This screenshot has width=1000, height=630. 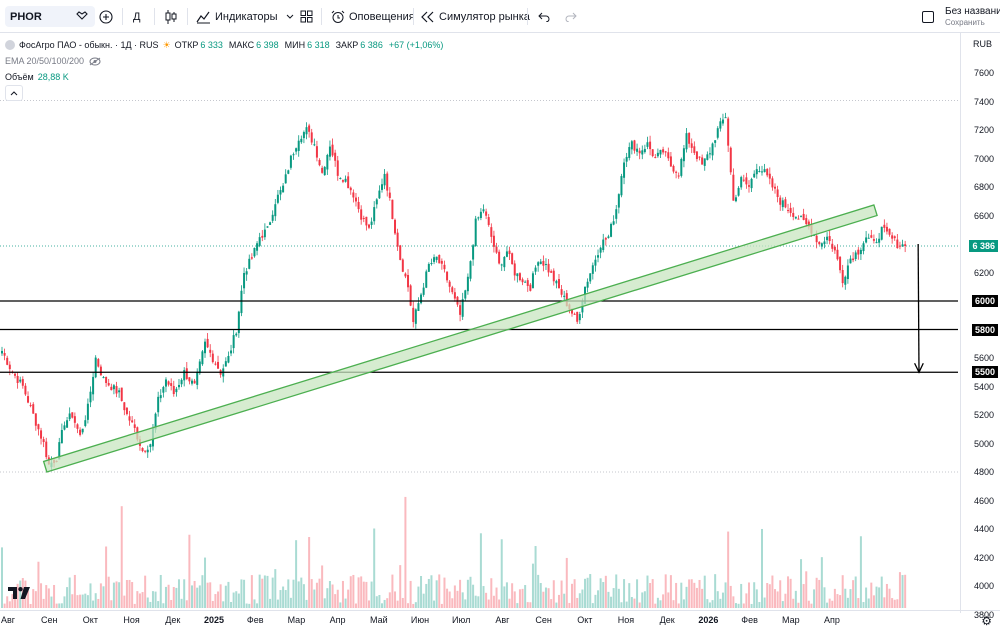 I want to click on symbol-search-button: PHOR, so click(x=50, y=16).